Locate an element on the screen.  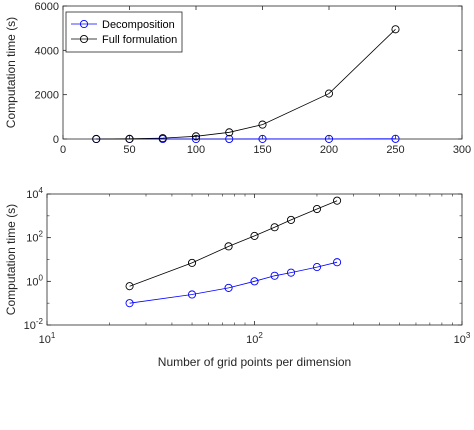
legend-label: Decomposition is located at coordinates (138, 25).